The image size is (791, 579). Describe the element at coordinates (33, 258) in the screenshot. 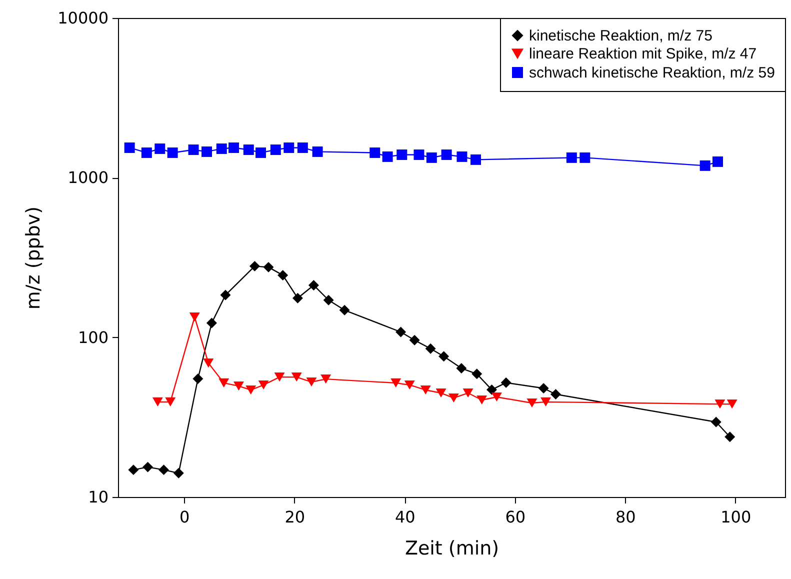

I see `y-axis-title: m/z (ppbv)` at that location.